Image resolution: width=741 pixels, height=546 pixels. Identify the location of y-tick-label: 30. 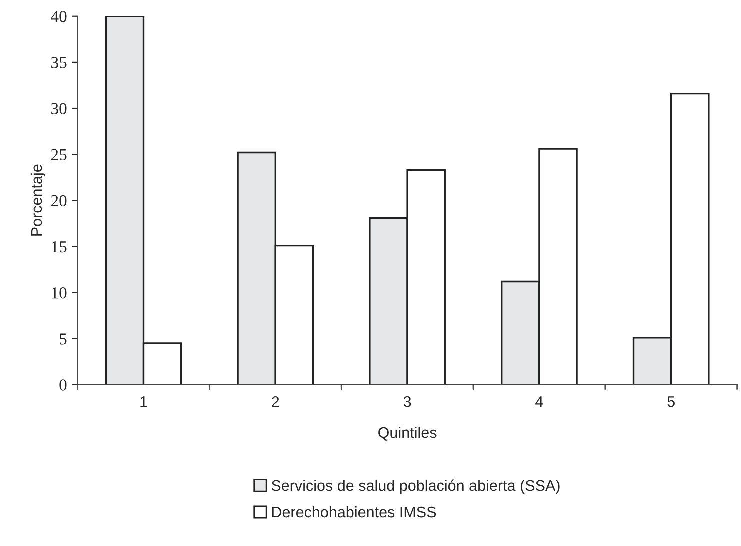
(59, 108).